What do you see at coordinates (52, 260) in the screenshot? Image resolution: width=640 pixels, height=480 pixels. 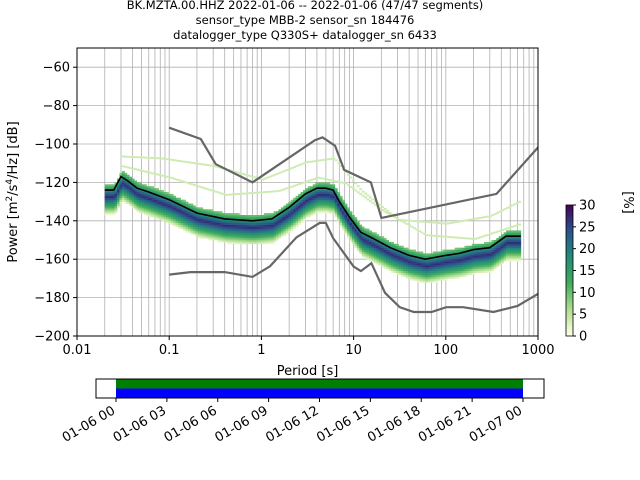 I see `y-tick-label: −160` at bounding box center [52, 260].